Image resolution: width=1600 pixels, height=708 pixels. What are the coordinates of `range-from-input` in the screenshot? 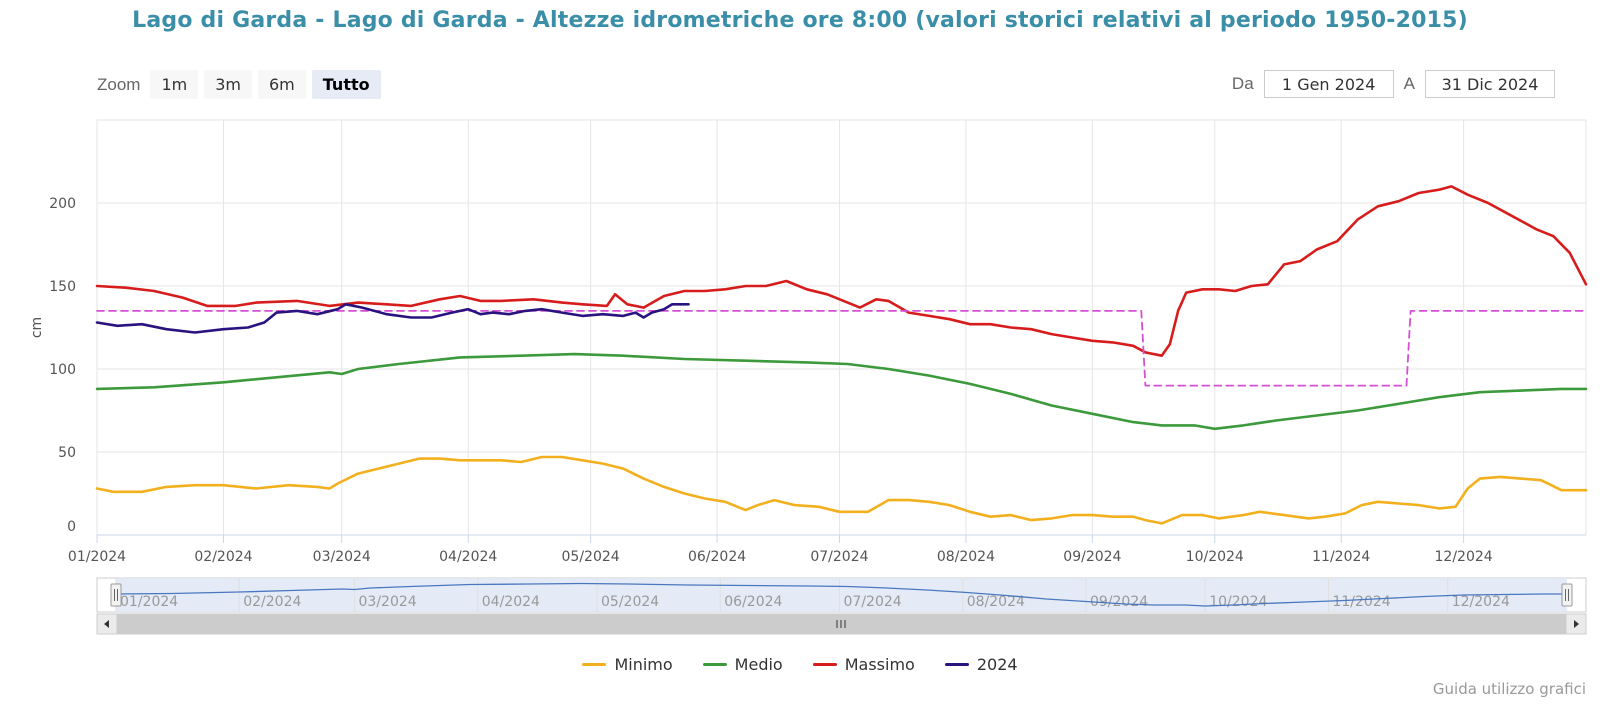 It's located at (1328, 84).